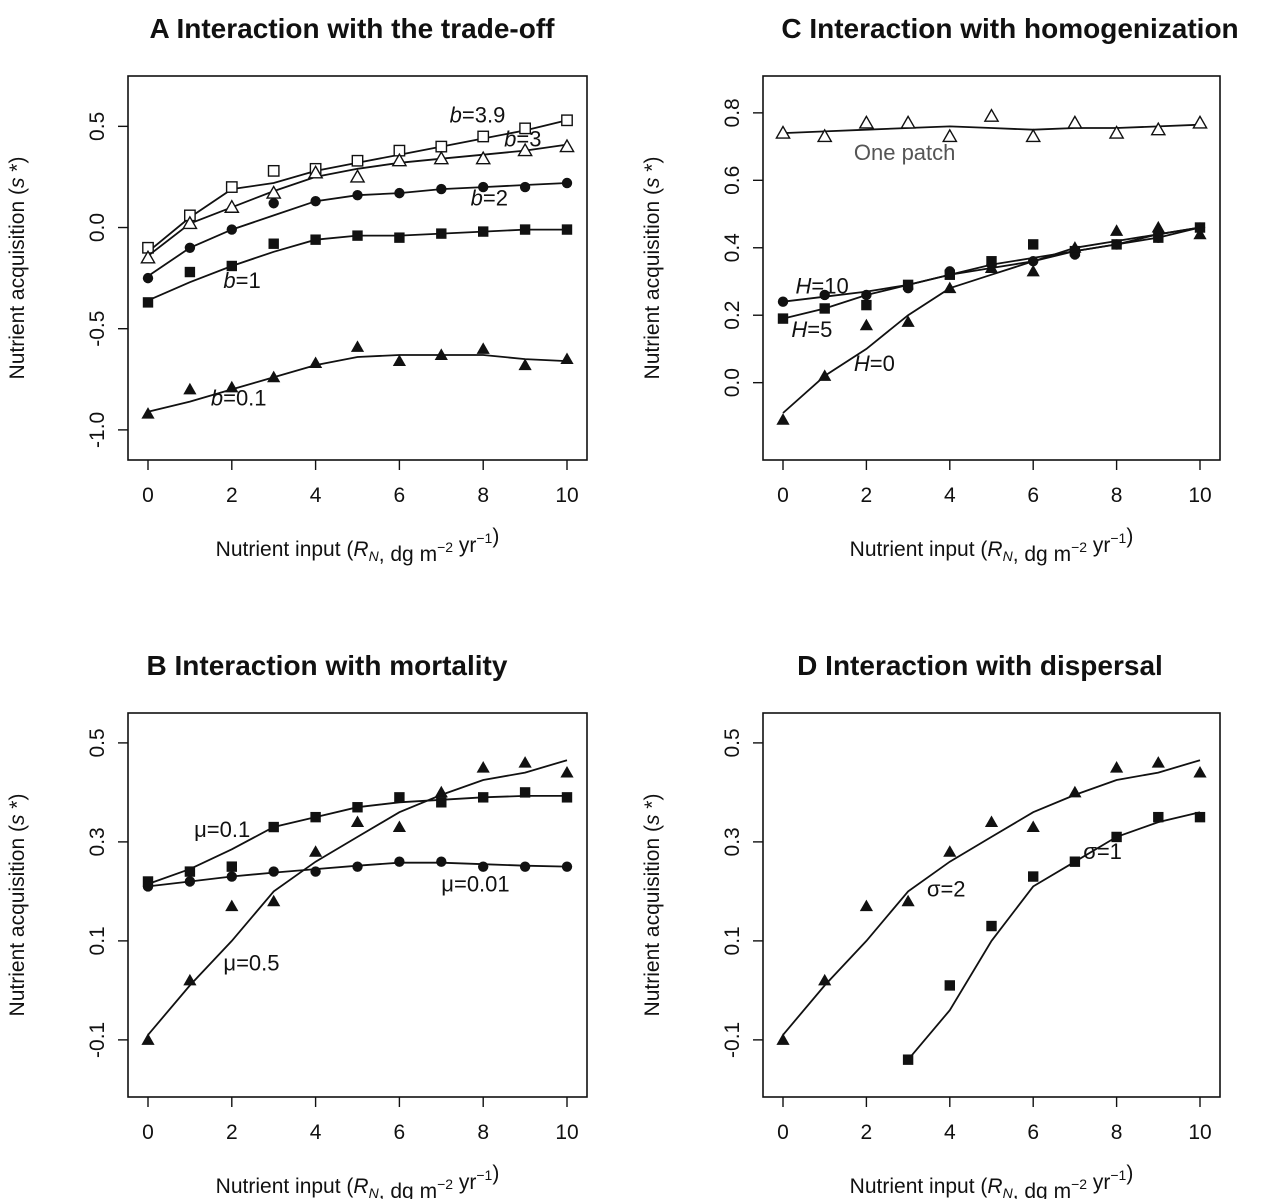  What do you see at coordinates (358, 1180) in the screenshot?
I see `x-axis-label: Nutrient input (RN, dg m−2 yr−1)` at bounding box center [358, 1180].